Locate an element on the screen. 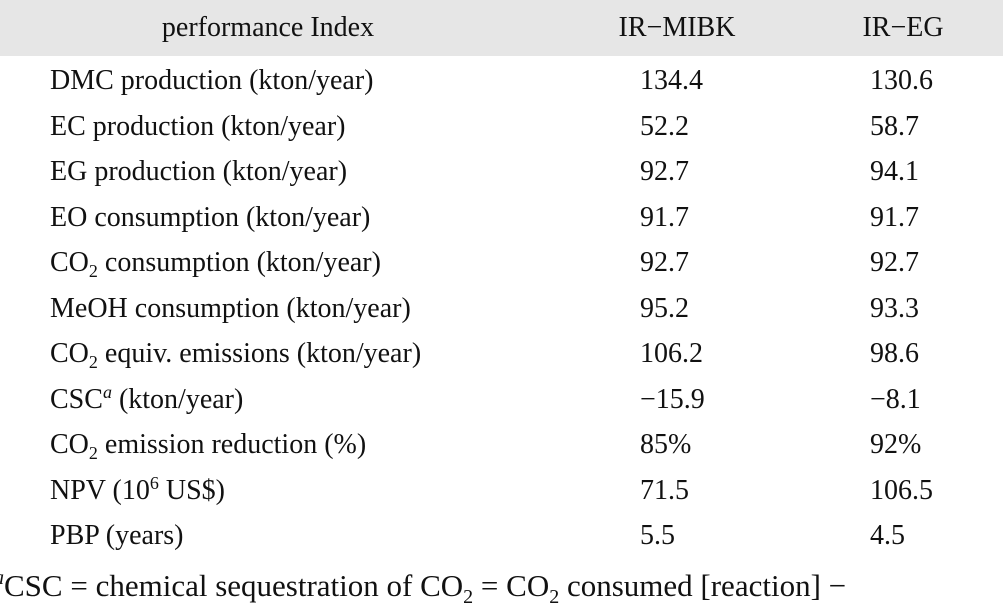 This screenshot has height=612, width=1003. value-cell: 5.5 is located at coordinates (657, 535).